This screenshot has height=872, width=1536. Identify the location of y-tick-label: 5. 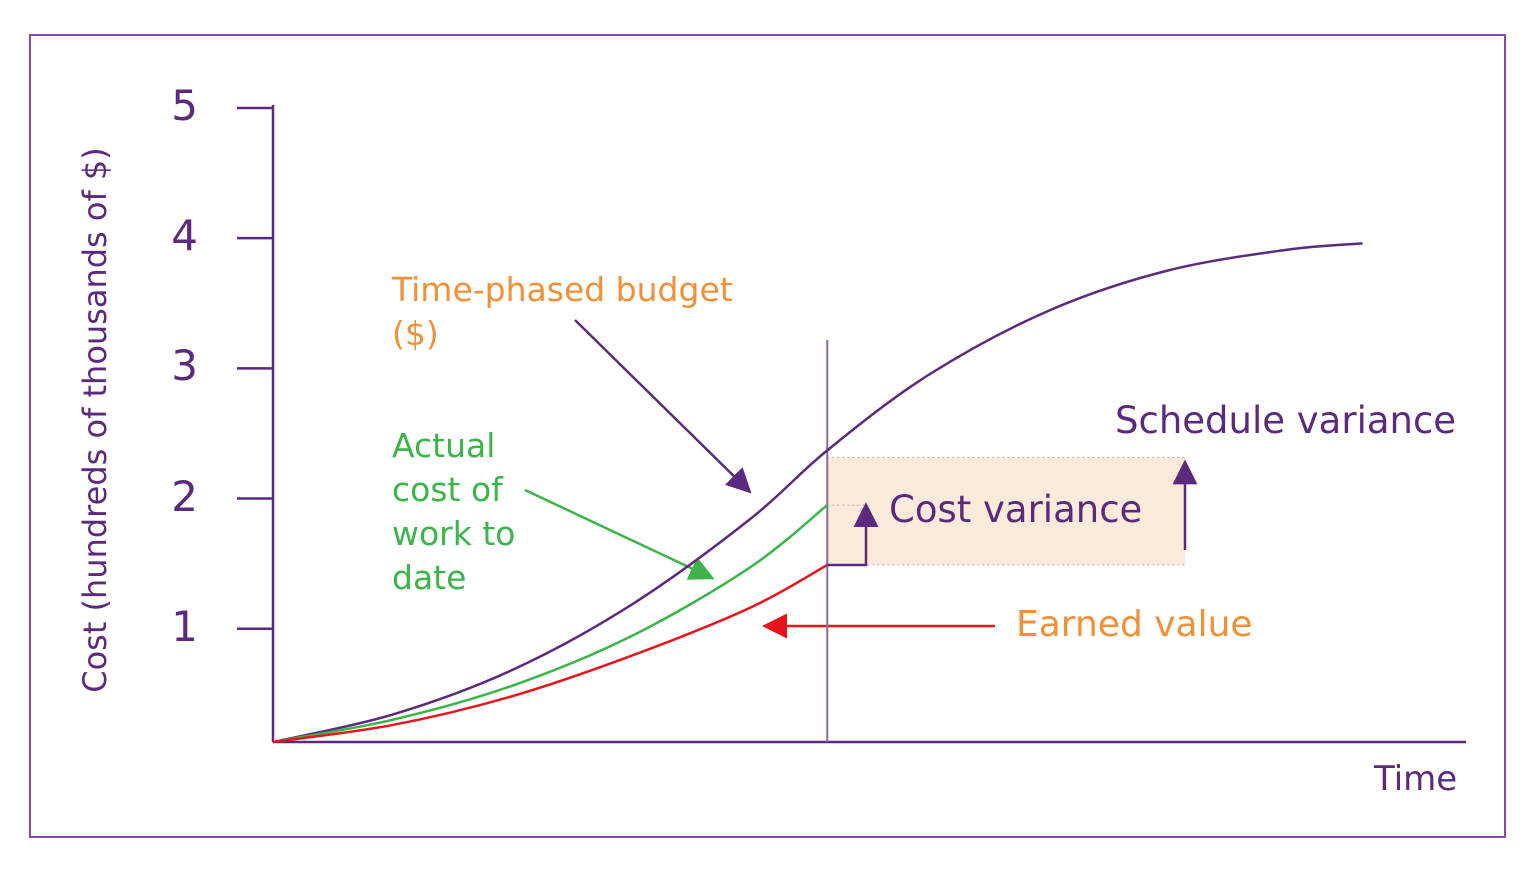
(184, 105).